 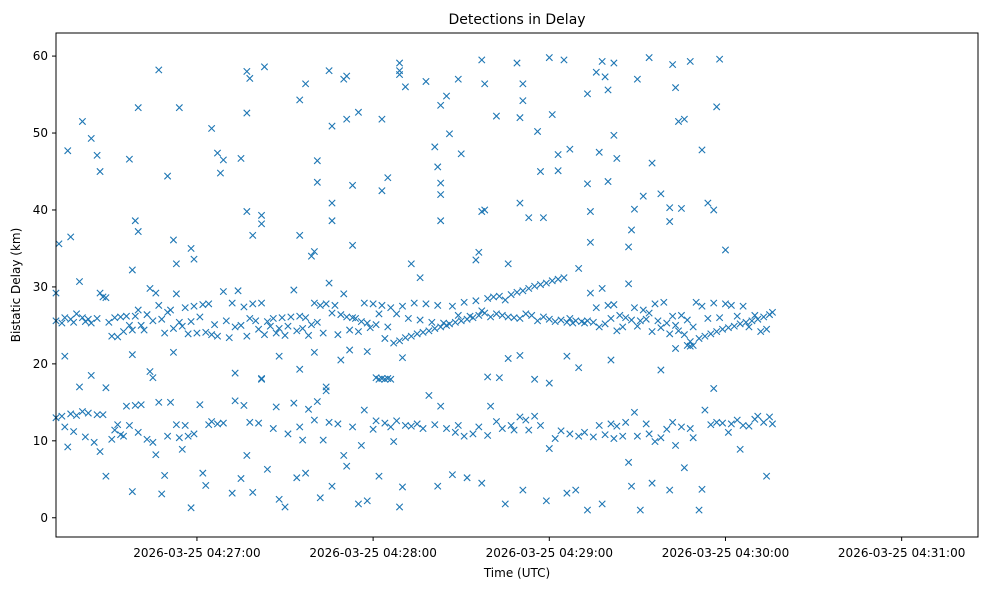 I want to click on x-tick-label: 2026-03-25 04:31:00, so click(x=901, y=553).